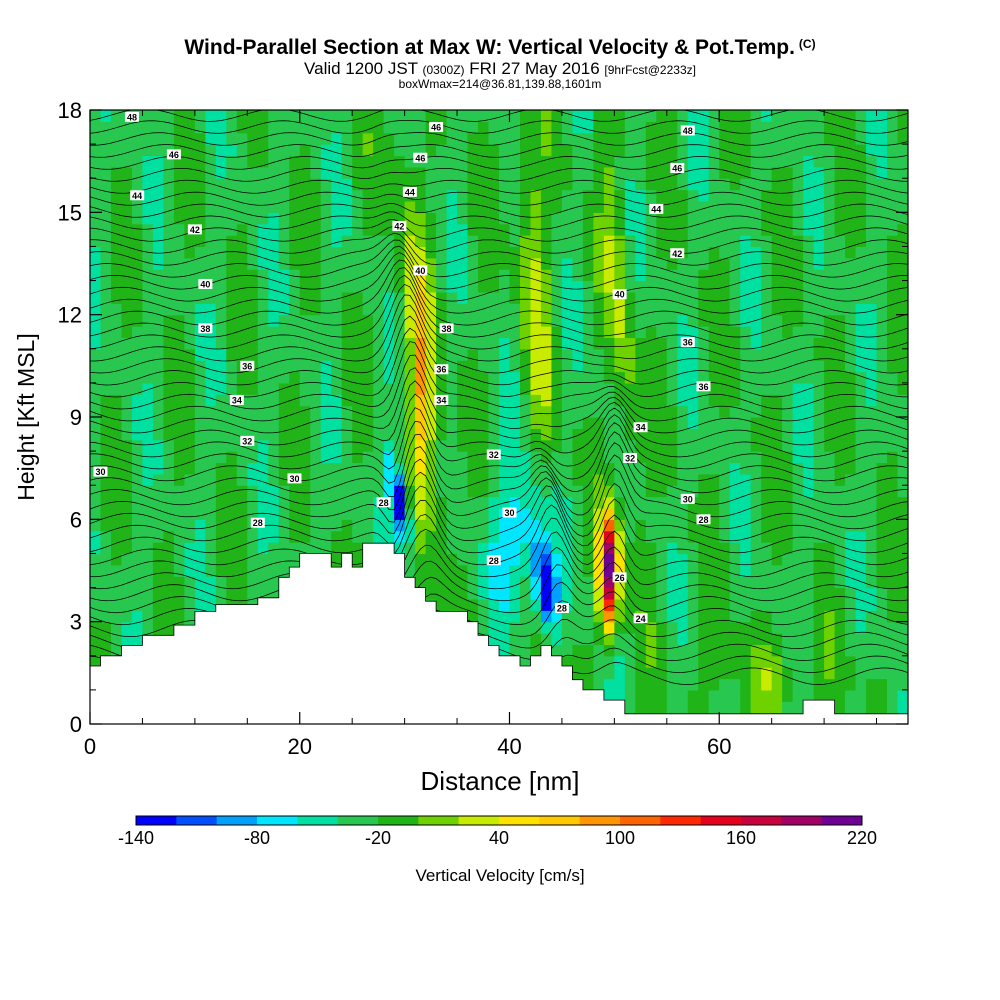 This screenshot has width=1000, height=1000. I want to click on contour-label: 28, so click(703, 520).